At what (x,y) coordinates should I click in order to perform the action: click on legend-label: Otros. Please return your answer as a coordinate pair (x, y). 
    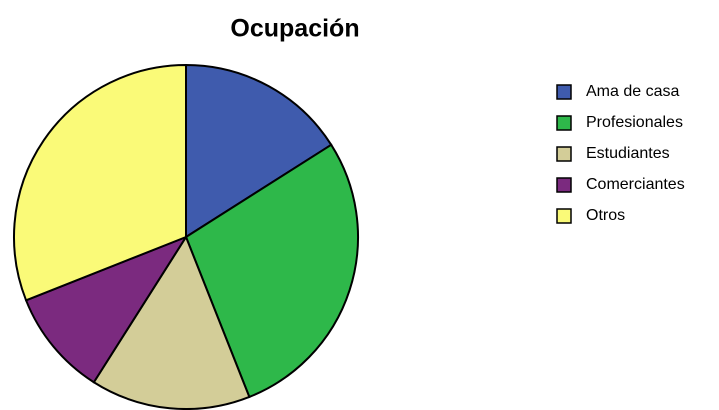
    Looking at the image, I should click on (605, 215).